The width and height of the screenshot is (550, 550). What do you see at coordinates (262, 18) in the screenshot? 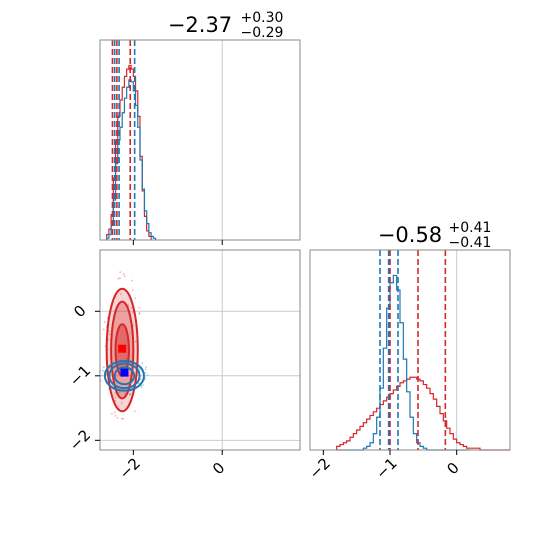
I see `title-param-1-sup: +0.30` at bounding box center [262, 18].